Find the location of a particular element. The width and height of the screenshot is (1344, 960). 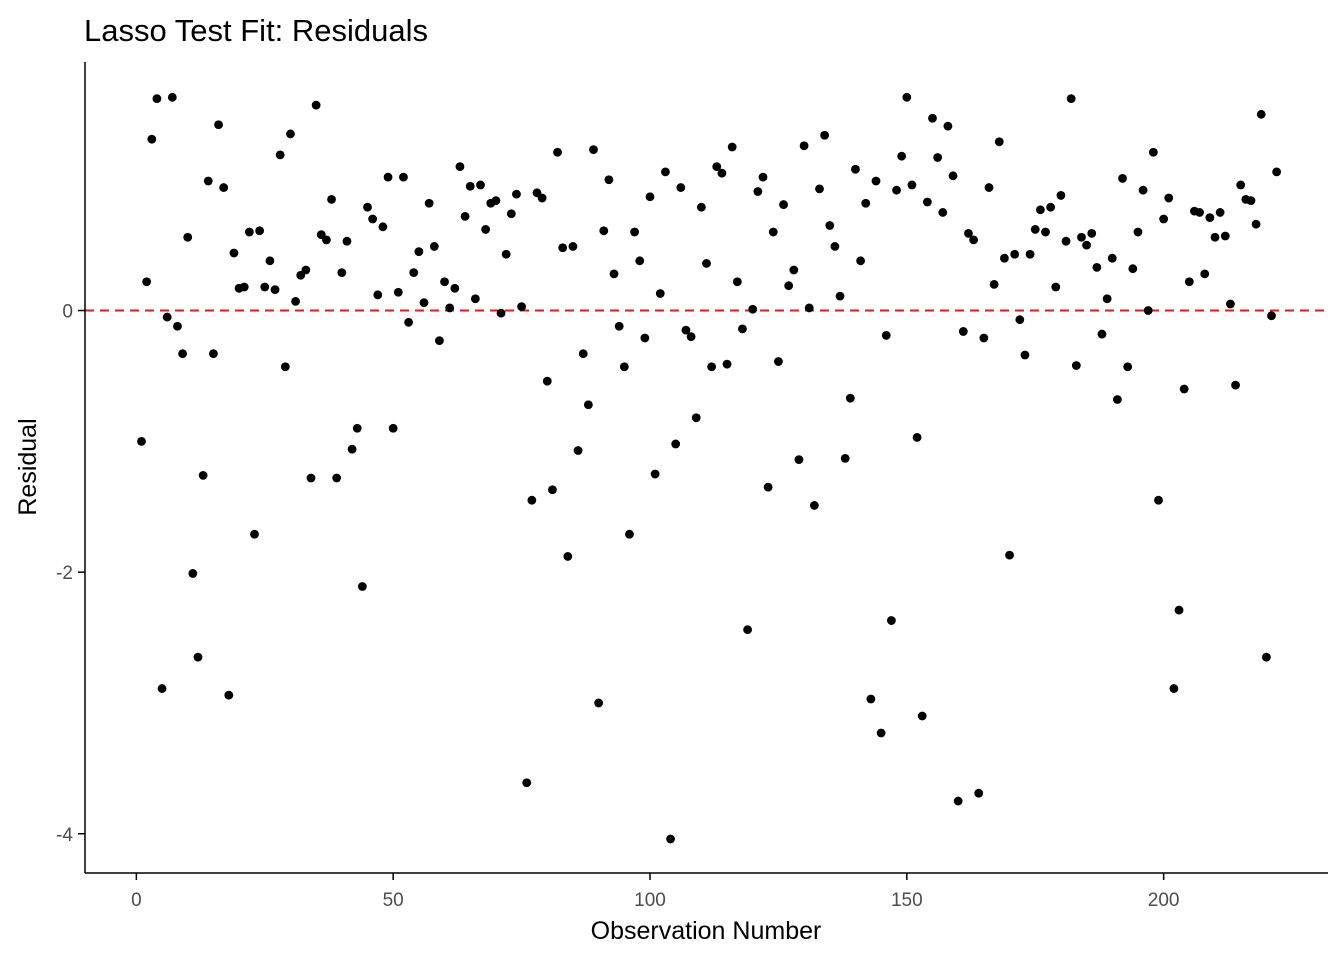

chart-title: Lasso Test Fit: Residuals is located at coordinates (256, 30).